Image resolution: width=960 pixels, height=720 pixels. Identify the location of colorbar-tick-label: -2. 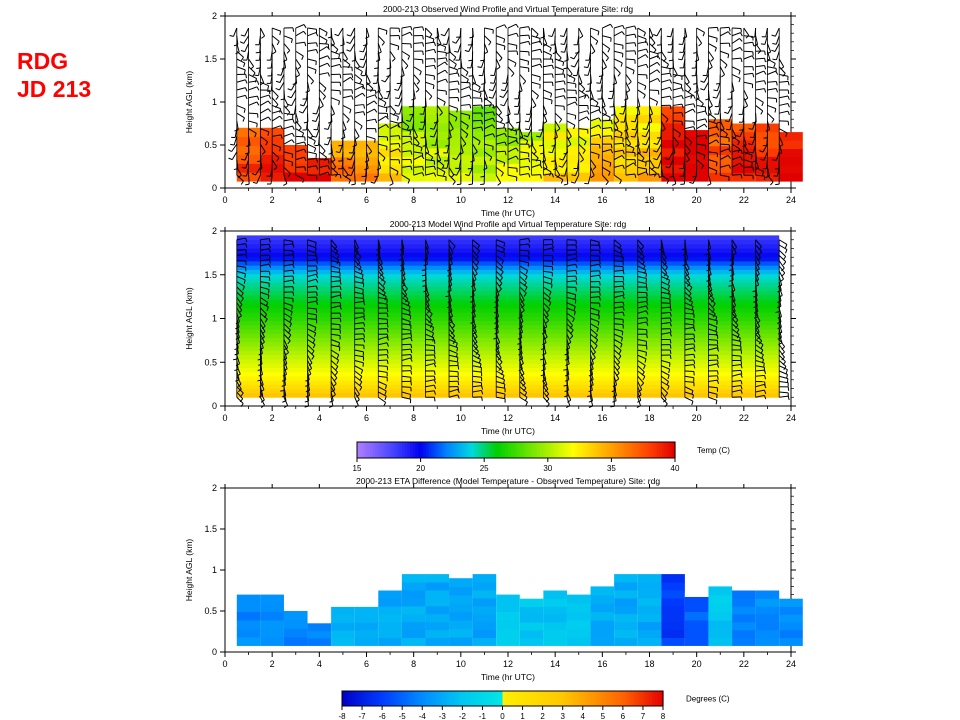
(463, 716).